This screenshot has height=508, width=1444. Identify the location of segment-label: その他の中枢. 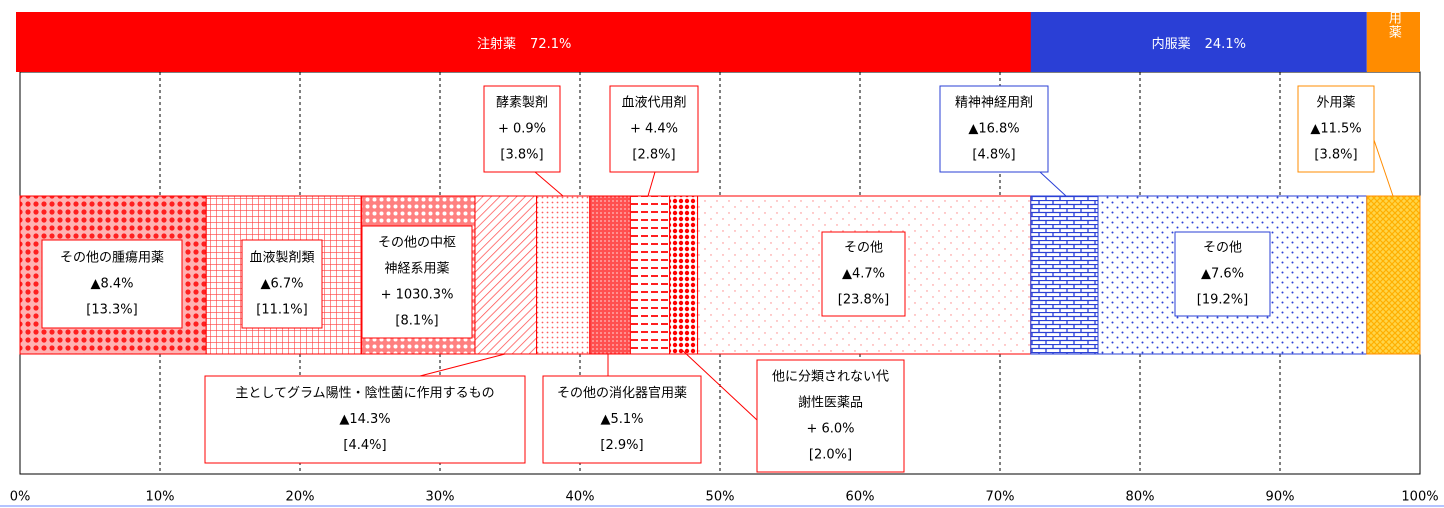
(417, 243).